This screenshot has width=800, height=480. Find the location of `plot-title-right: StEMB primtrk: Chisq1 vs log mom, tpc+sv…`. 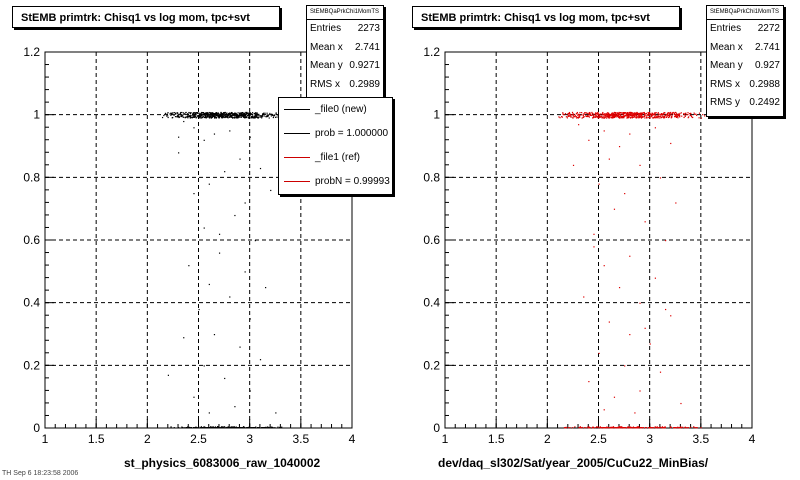

plot-title-right: StEMB primtrk: Chisq1 vs log mom, tpc+sv… is located at coordinates (546, 17).